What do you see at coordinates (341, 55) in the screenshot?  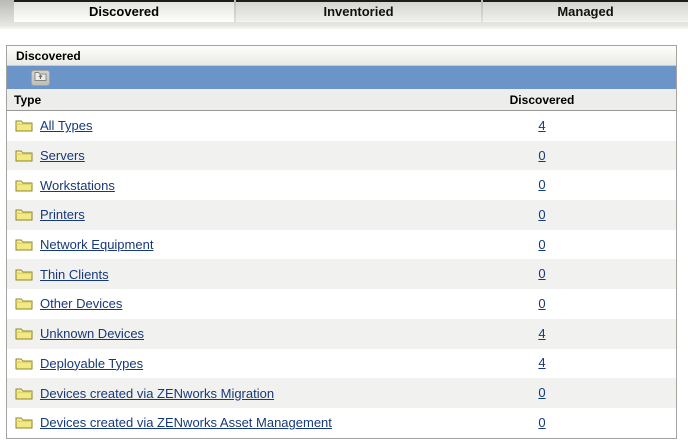 I see `panel-header: Discovered` at bounding box center [341, 55].